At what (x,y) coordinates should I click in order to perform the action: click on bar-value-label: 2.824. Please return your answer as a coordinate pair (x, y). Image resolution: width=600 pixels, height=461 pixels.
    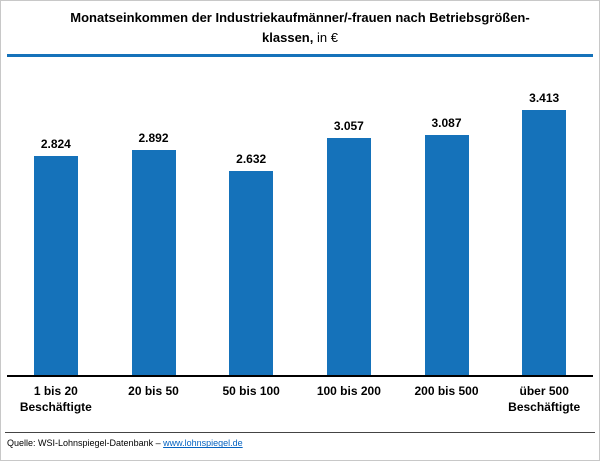
    Looking at the image, I should click on (55, 144).